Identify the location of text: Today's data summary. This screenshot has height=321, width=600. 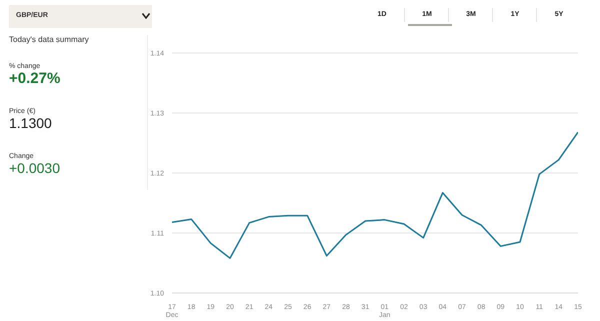
(49, 39).